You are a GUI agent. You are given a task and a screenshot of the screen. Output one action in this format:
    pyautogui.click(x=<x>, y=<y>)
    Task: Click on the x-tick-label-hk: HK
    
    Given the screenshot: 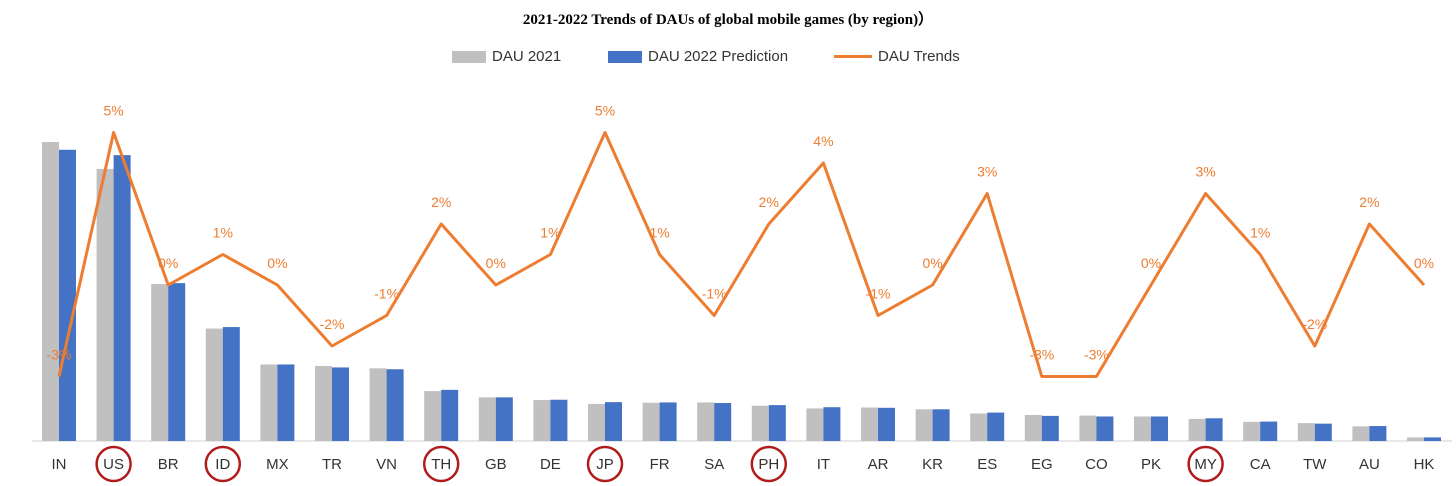 What is the action you would take?
    pyautogui.click(x=1424, y=464)
    